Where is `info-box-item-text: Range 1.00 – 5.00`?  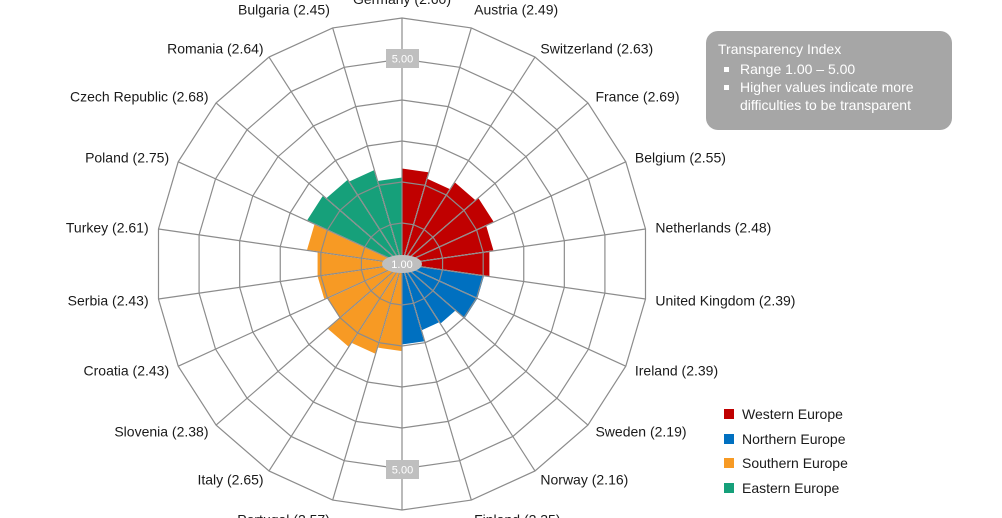
info-box-item-text: Range 1.00 – 5.00 is located at coordinates (798, 69).